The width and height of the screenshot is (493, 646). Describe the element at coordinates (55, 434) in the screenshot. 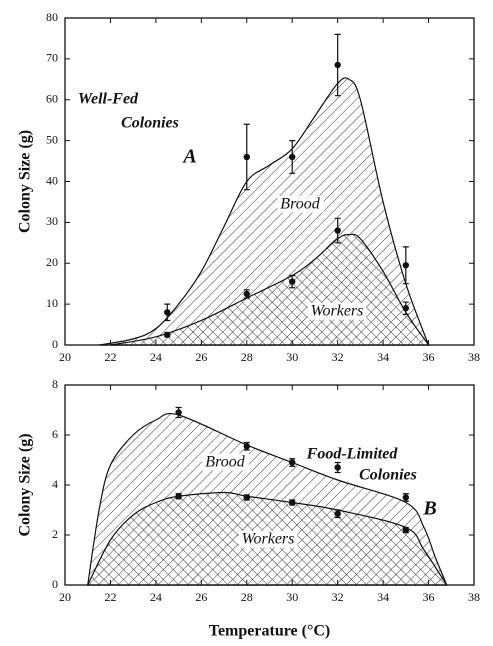

I see `y-tick-label: 6` at that location.